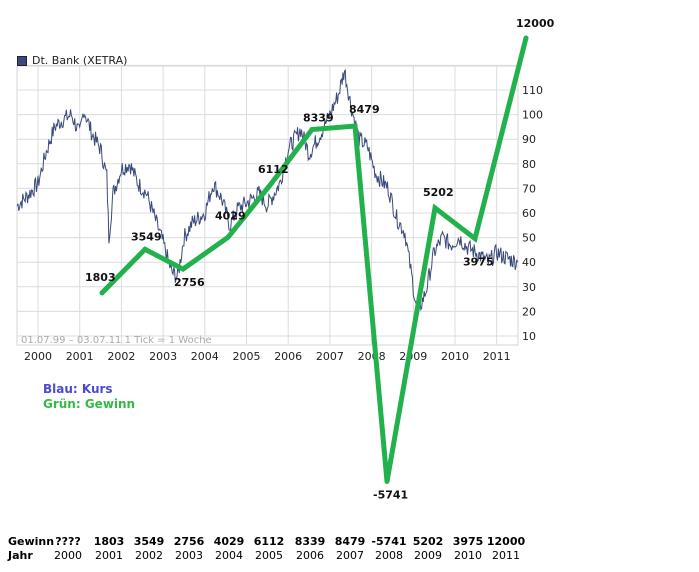 This screenshot has width=699, height=572. Describe the element at coordinates (205, 356) in the screenshot. I see `x-tick-label: 2004` at that location.